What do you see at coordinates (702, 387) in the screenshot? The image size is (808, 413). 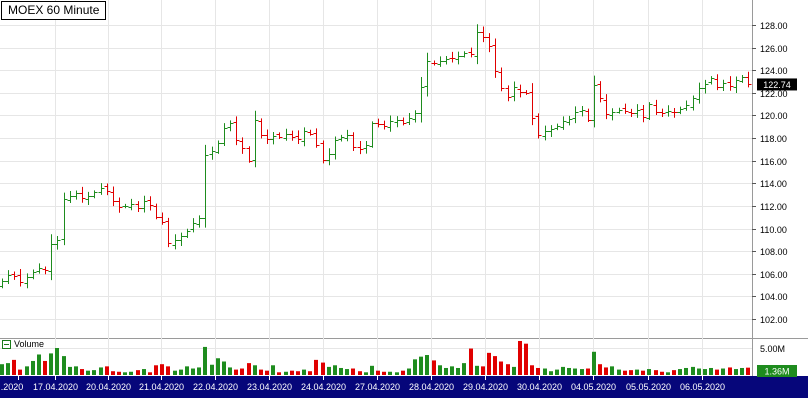 I see `x-tick-label: 06.05.2020` at bounding box center [702, 387].